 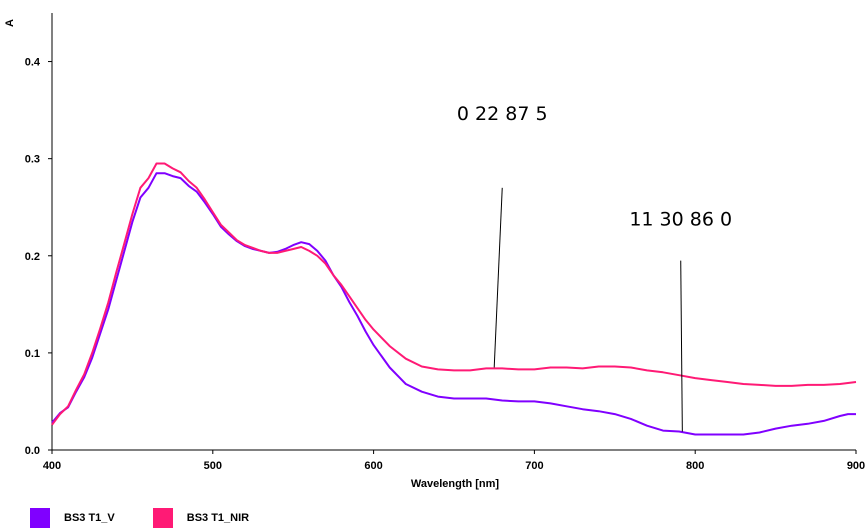 I want to click on x-tick-label: 800, so click(x=695, y=466).